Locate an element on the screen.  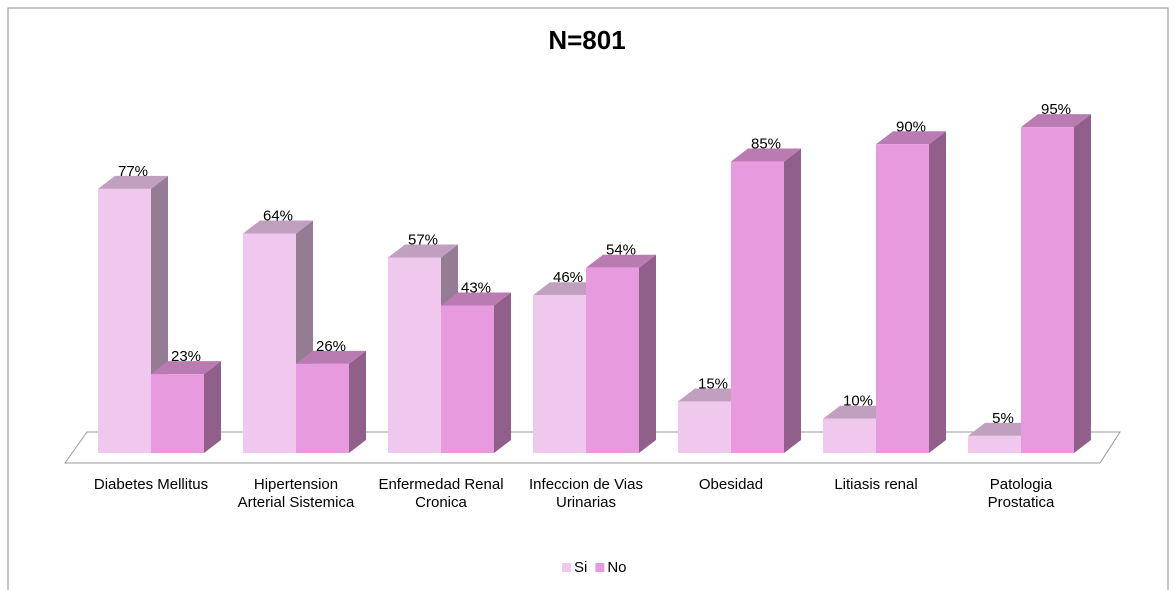
value-label: 10% is located at coordinates (858, 401).